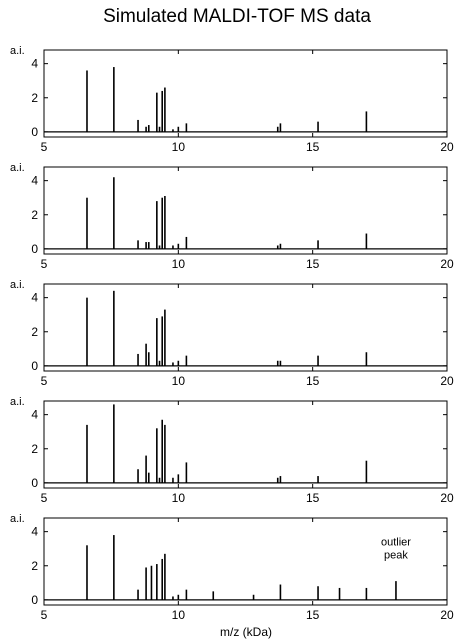 This screenshot has height=641, width=474. What do you see at coordinates (237, 16) in the screenshot?
I see `figure-title: Simulated MALDI-TOF MS data` at bounding box center [237, 16].